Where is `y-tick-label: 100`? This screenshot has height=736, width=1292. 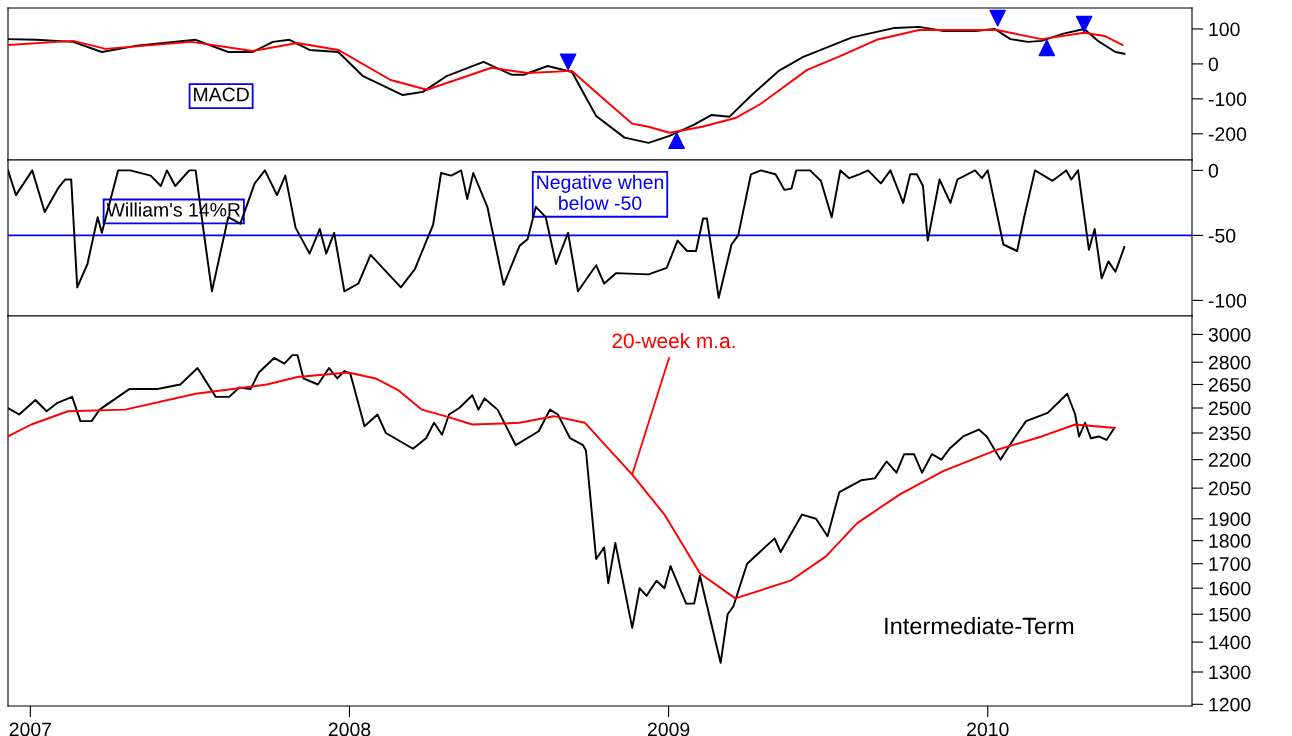
y-tick-label: 100 is located at coordinates (1224, 29).